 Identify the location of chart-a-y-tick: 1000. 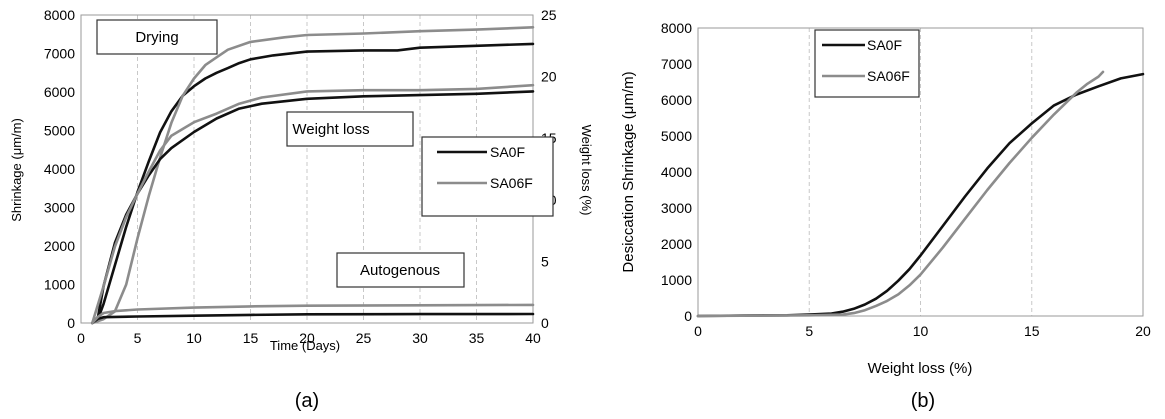
(59, 285).